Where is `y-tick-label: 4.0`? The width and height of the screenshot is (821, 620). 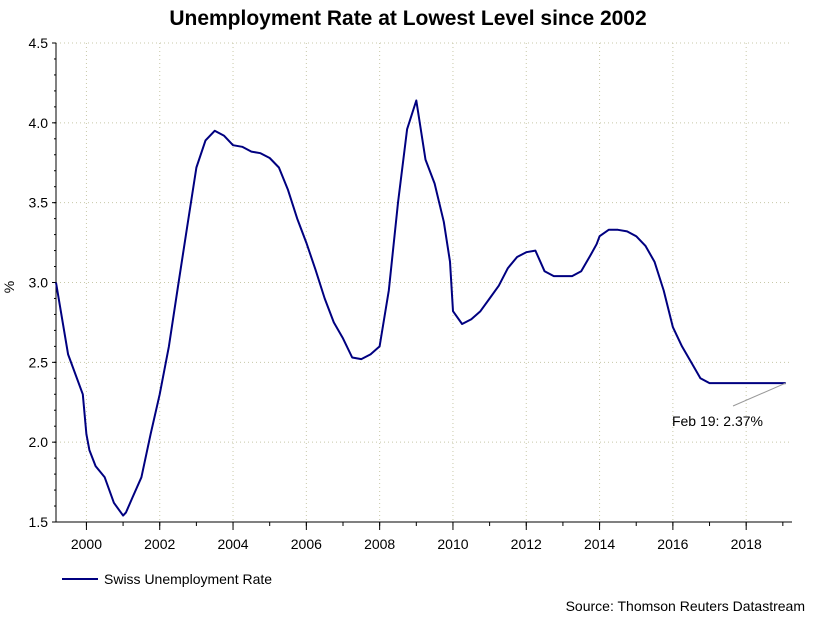
y-tick-label: 4.0 is located at coordinates (39, 123).